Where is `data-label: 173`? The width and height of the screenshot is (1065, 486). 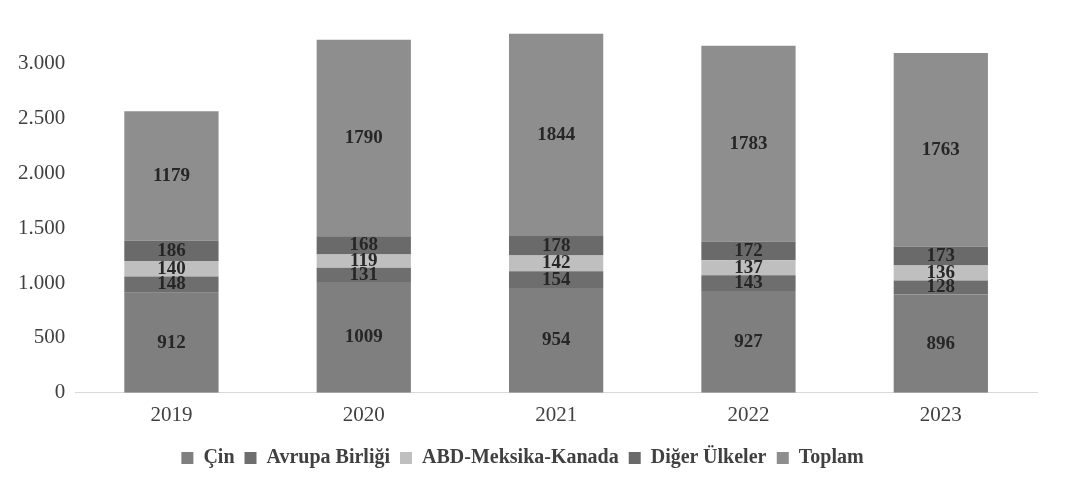 data-label: 173 is located at coordinates (941, 254).